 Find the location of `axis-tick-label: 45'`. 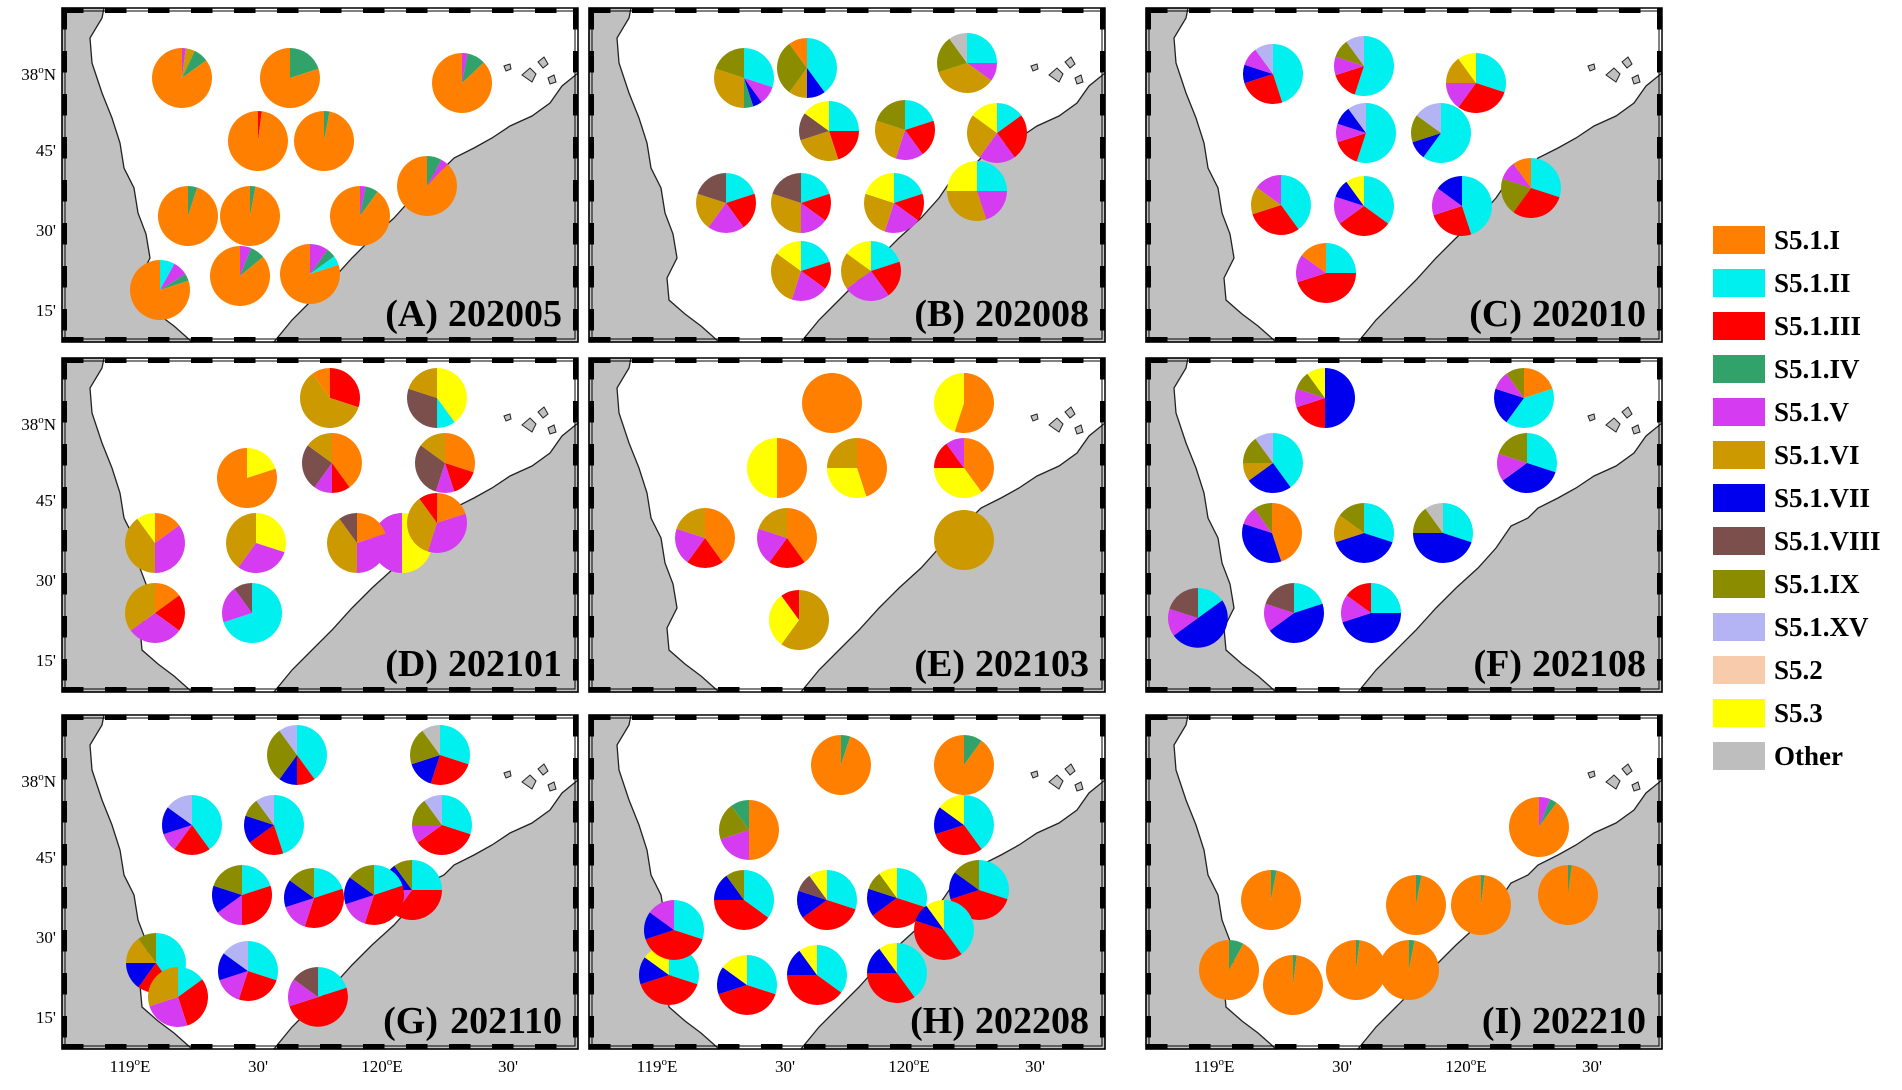

axis-tick-label: 45' is located at coordinates (46, 500).